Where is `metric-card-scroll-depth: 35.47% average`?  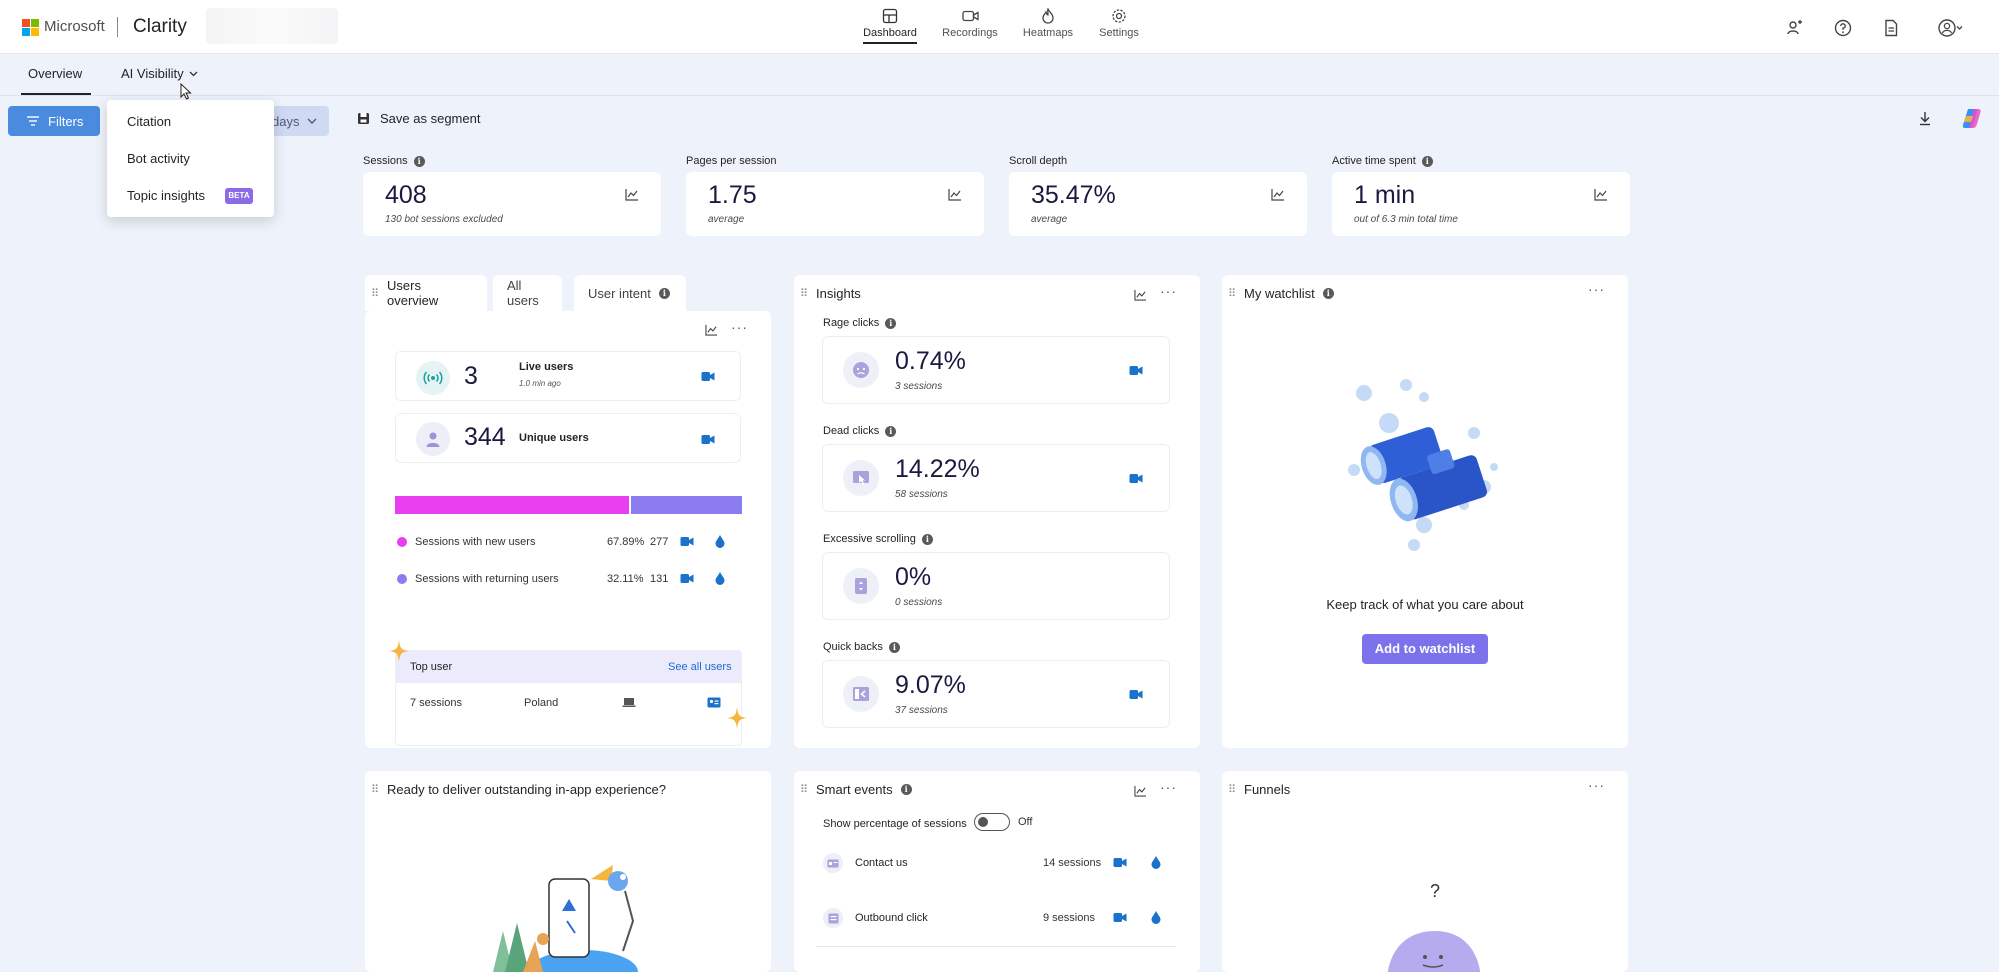 metric-card-scroll-depth: 35.47% average is located at coordinates (1158, 204).